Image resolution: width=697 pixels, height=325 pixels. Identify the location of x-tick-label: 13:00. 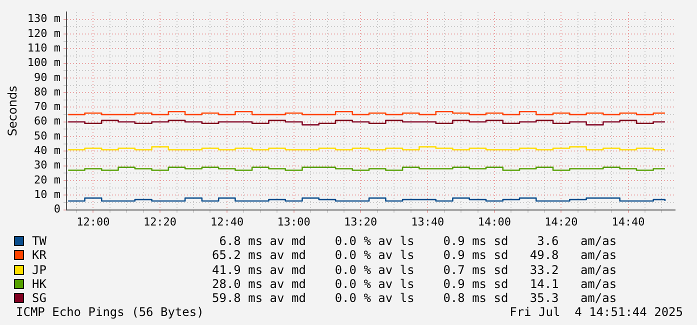
(293, 221).